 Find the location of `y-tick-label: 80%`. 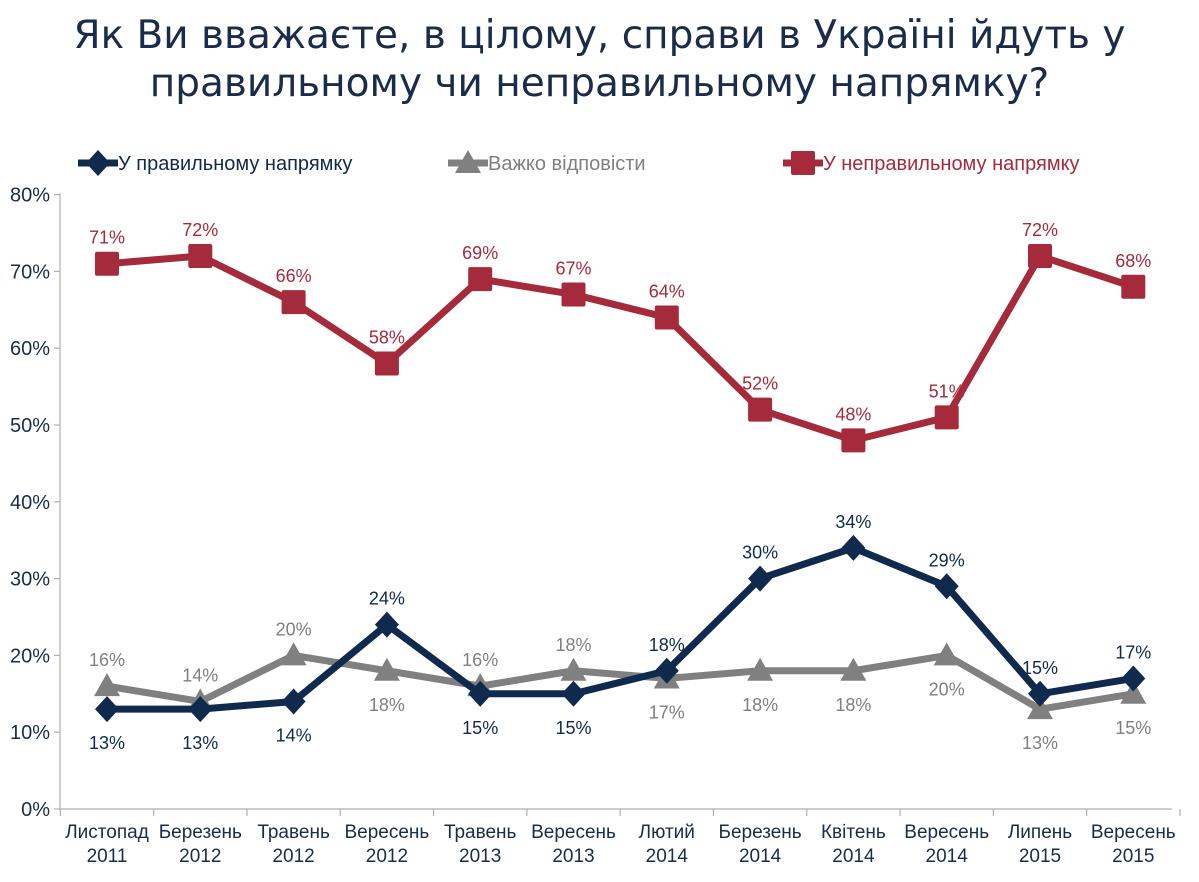

y-tick-label: 80% is located at coordinates (30, 196).